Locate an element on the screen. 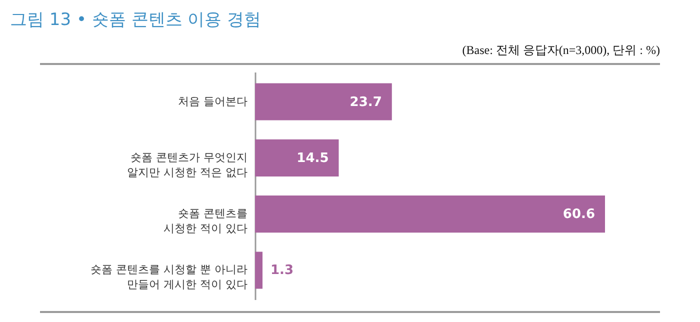 The width and height of the screenshot is (700, 322). data-label: 23.7 is located at coordinates (366, 102).